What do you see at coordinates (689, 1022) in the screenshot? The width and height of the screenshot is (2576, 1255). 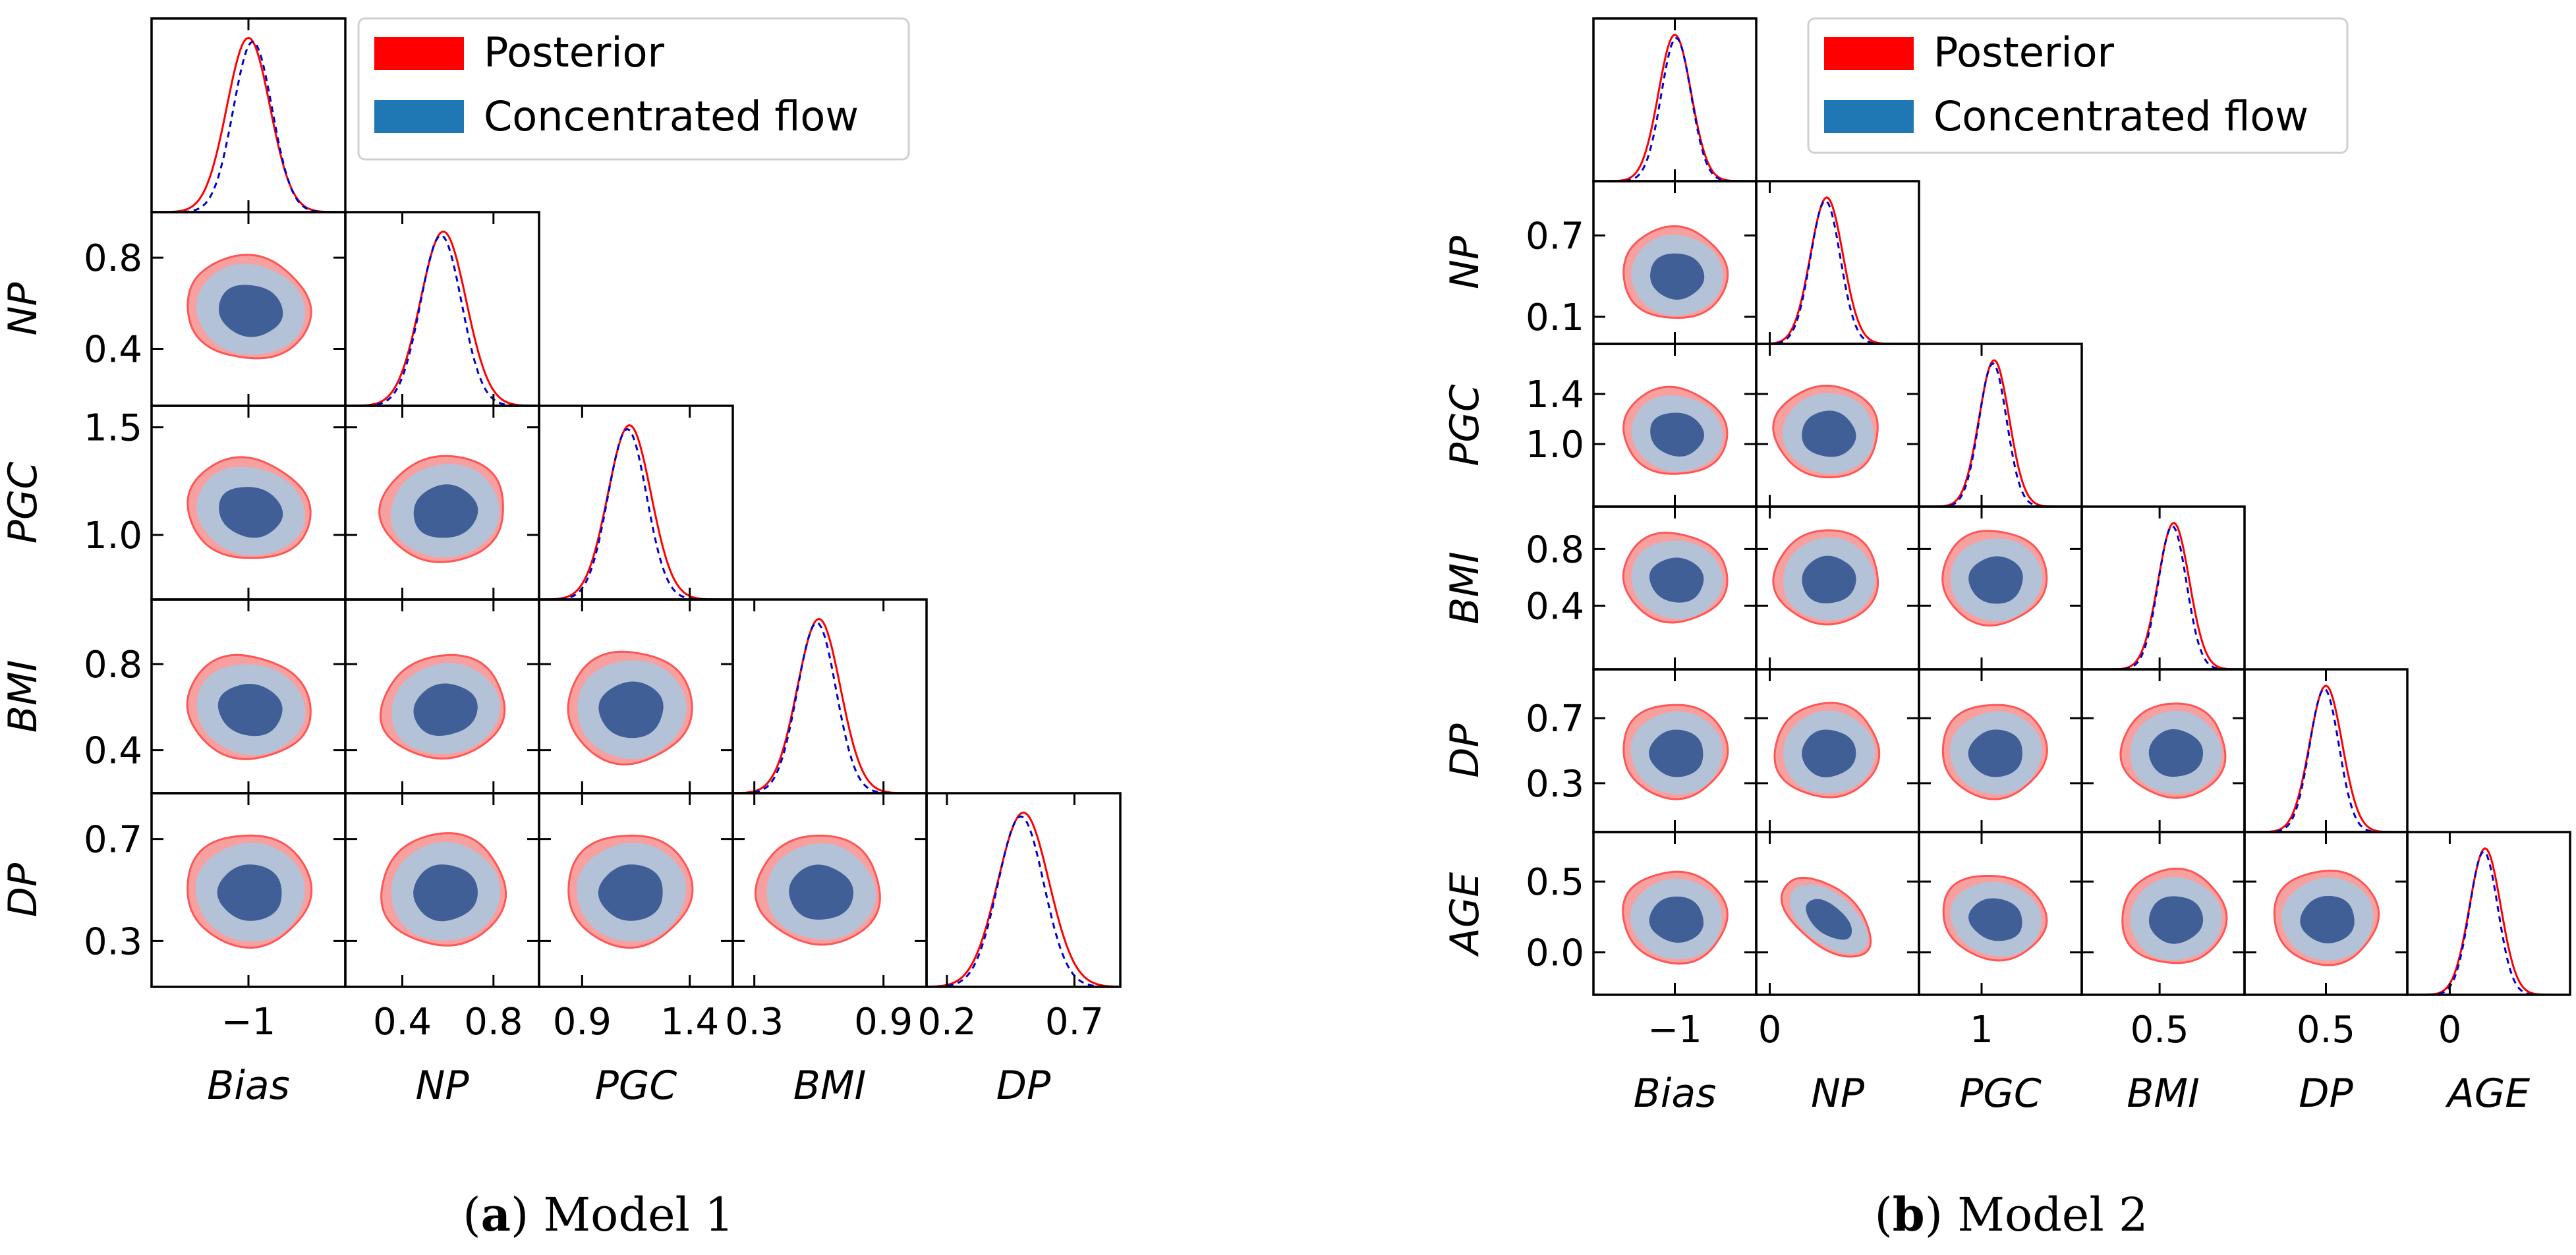 I see `x-tick-label-PGC: 1.4` at bounding box center [689, 1022].